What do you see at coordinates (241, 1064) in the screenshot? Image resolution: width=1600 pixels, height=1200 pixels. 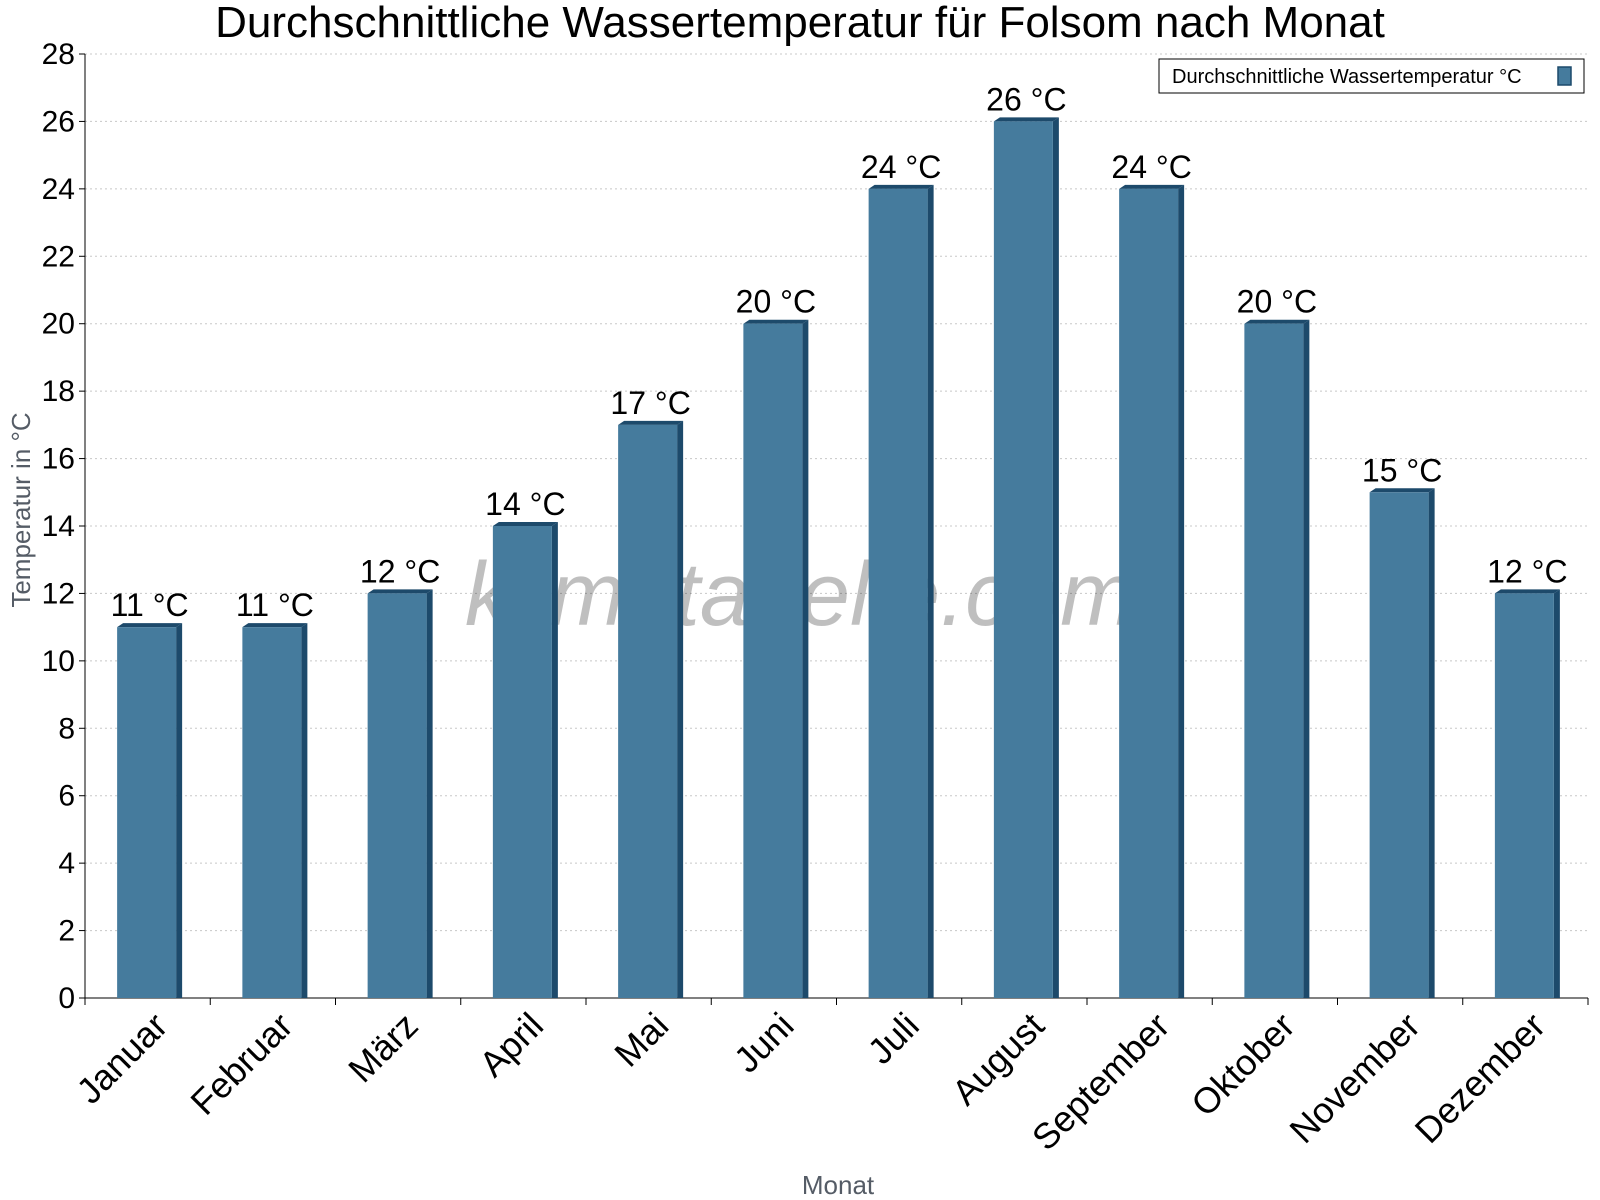 I see `x-tick-label: Februar` at bounding box center [241, 1064].